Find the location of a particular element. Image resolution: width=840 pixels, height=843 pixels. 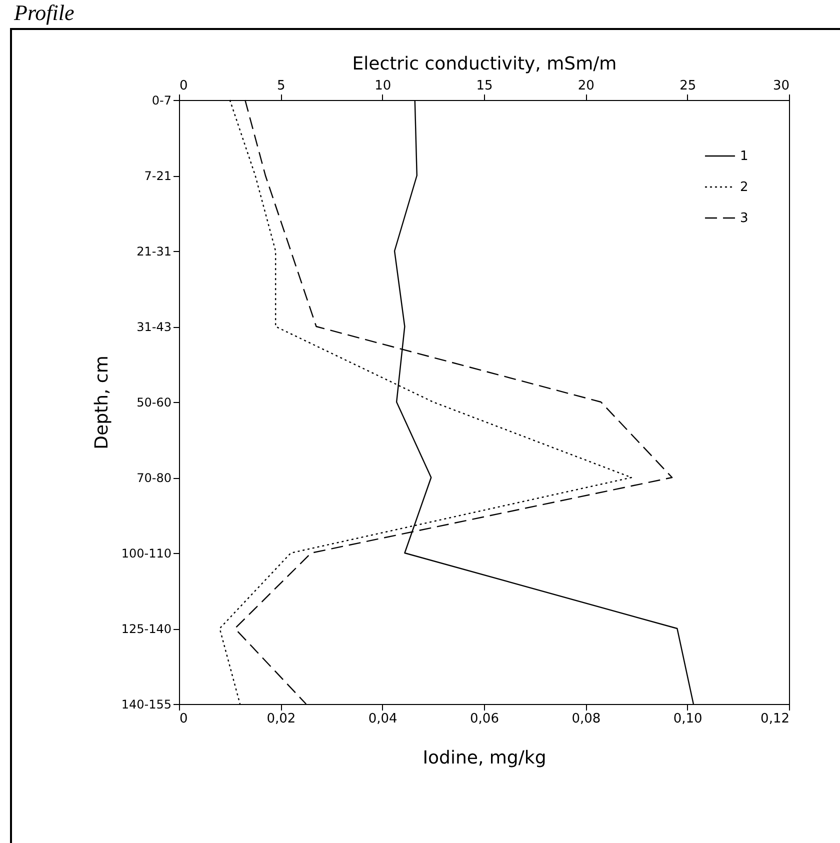

x-tick-label: 0,10 is located at coordinates (687, 719).